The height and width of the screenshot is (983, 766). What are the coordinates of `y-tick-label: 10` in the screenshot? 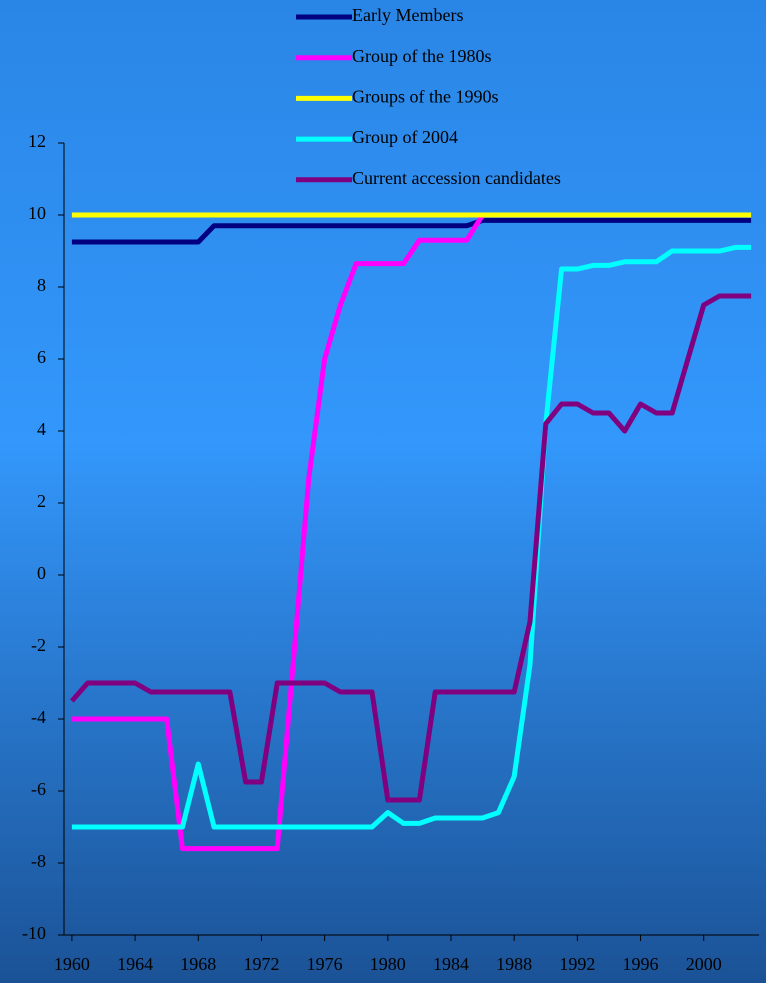 It's located at (37, 213).